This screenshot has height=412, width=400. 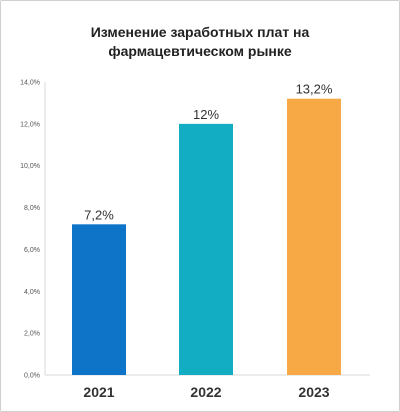 I want to click on y-tick-label: 2,0%, so click(x=32, y=334).